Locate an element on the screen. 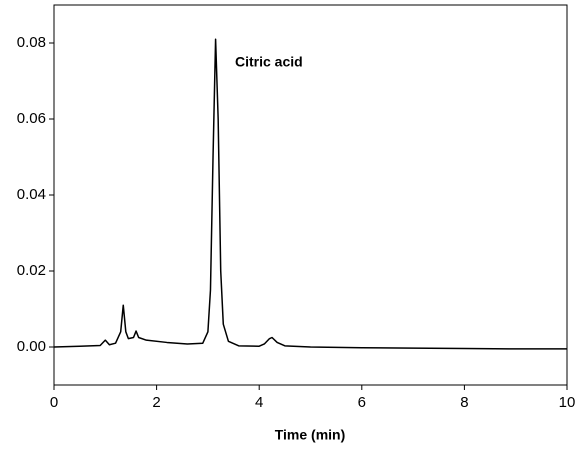 The width and height of the screenshot is (586, 451). x-tick-label: 6 is located at coordinates (362, 402).